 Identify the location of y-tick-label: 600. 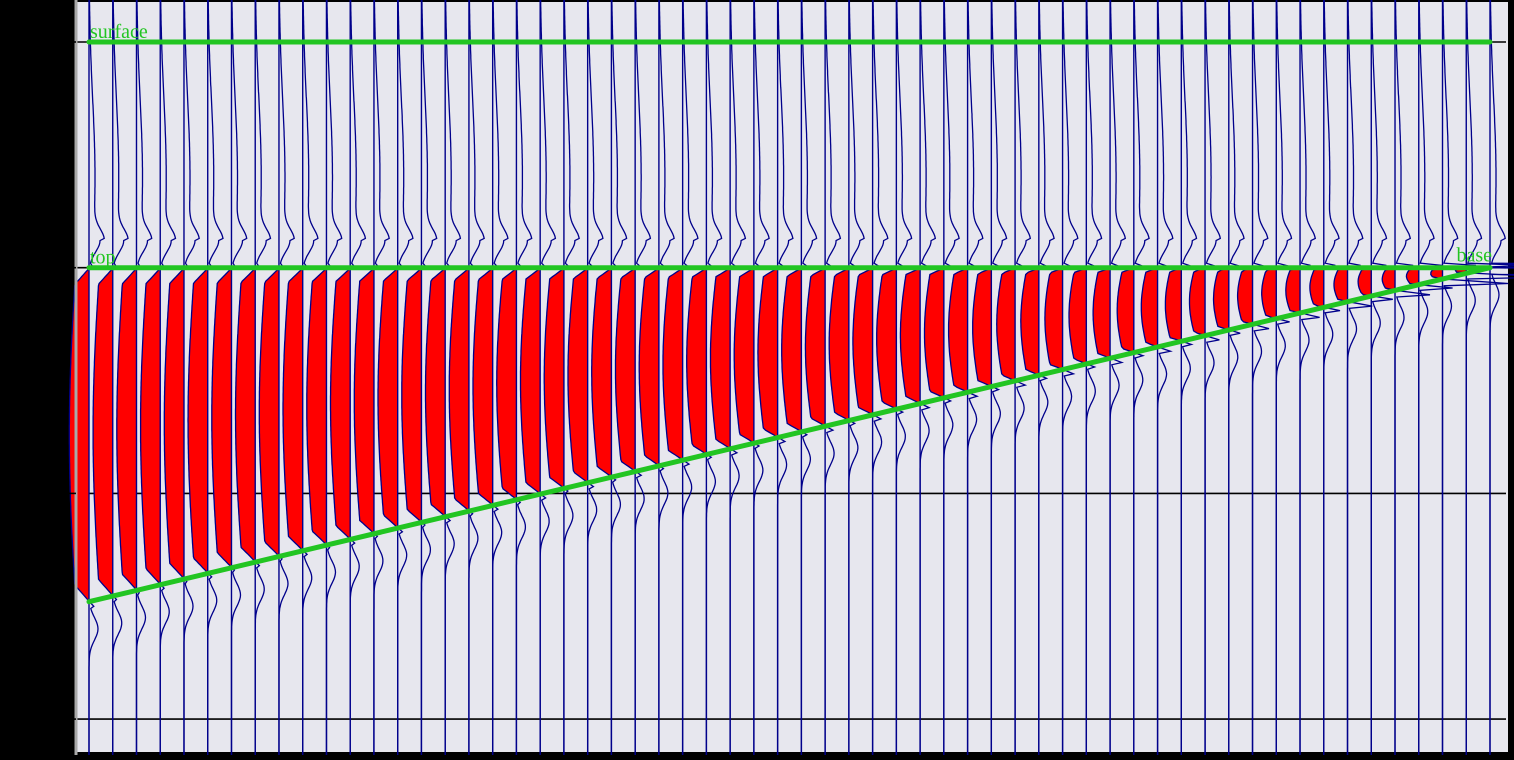
(50, 494).